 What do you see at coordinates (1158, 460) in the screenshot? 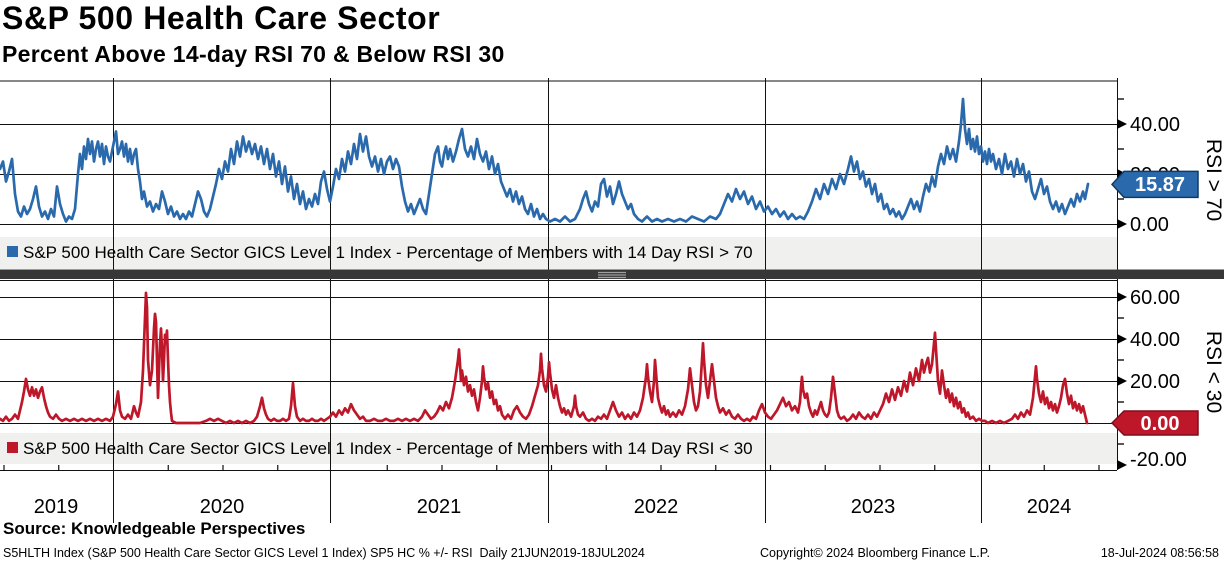
I see `y-axis-tick-label: -20.00` at bounding box center [1158, 460].